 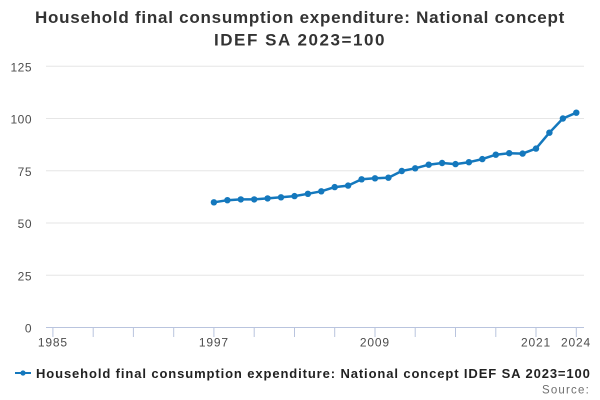 What do you see at coordinates (300, 40) in the screenshot?
I see `svg-text: IDEF SA 2023=100` at bounding box center [300, 40].